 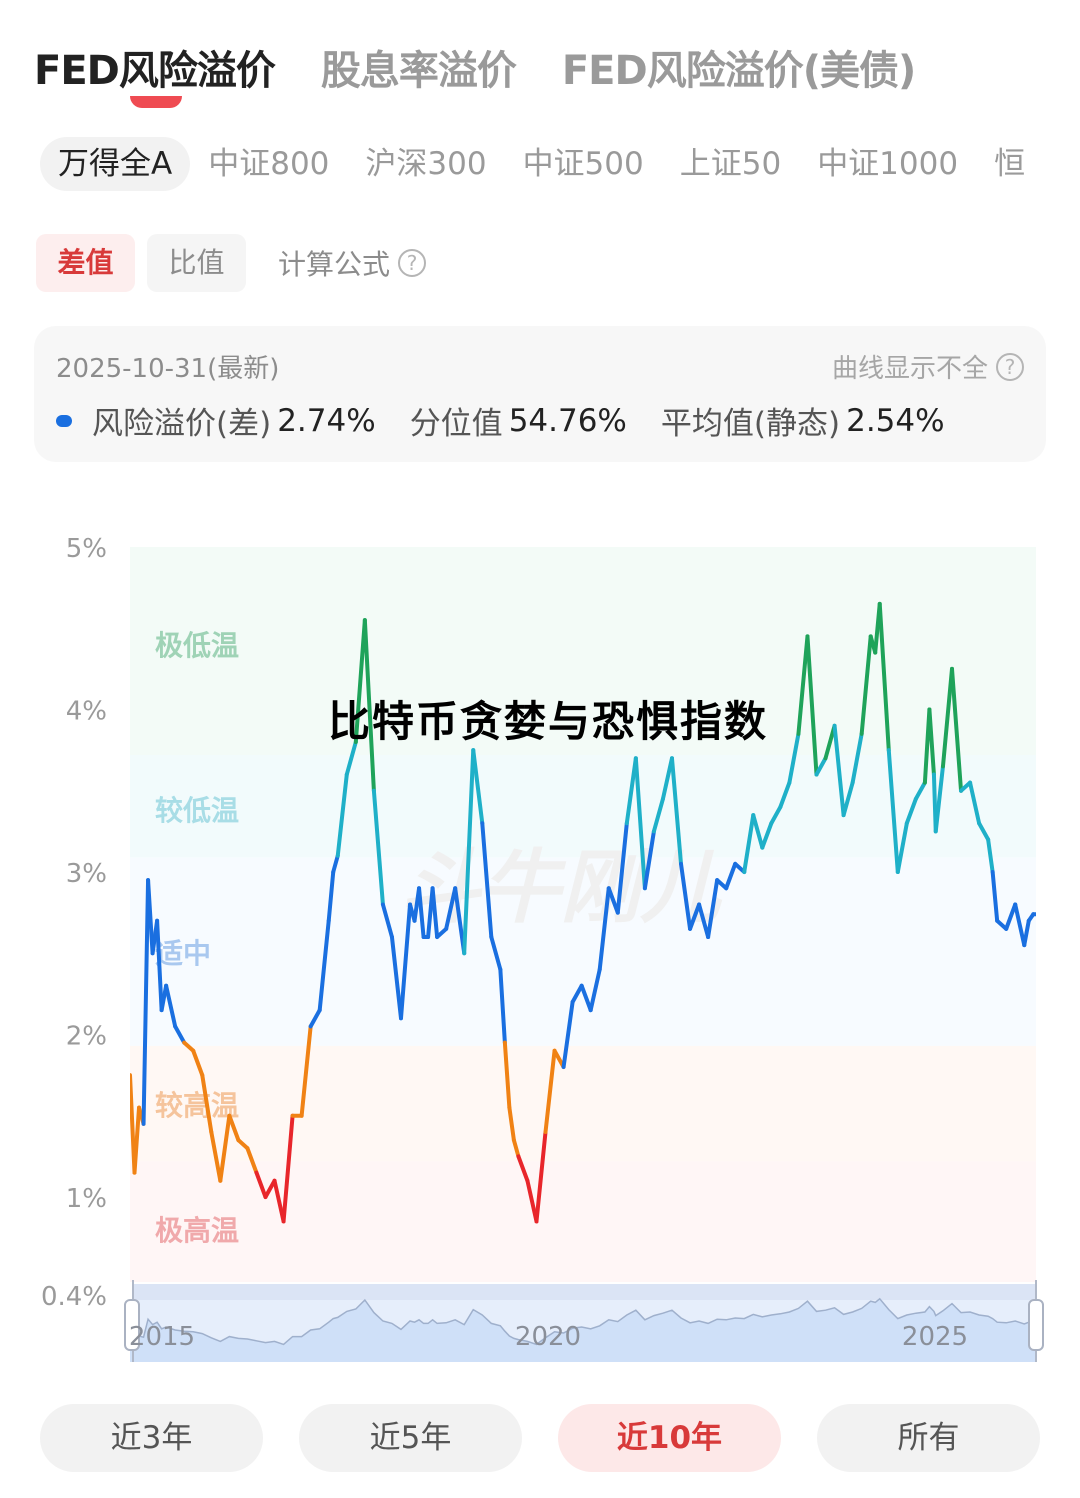 I want to click on percentile-label: 分位值, so click(x=456, y=424).